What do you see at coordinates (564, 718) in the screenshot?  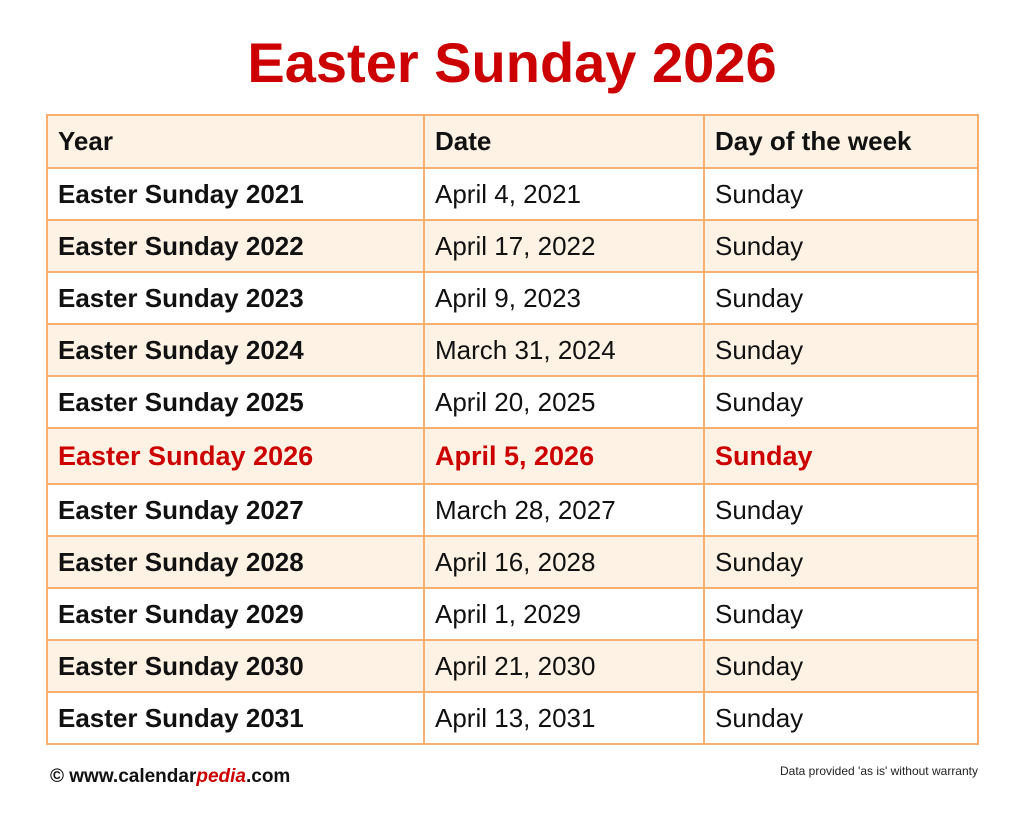 I see `date-cell: April 13, 2031` at bounding box center [564, 718].